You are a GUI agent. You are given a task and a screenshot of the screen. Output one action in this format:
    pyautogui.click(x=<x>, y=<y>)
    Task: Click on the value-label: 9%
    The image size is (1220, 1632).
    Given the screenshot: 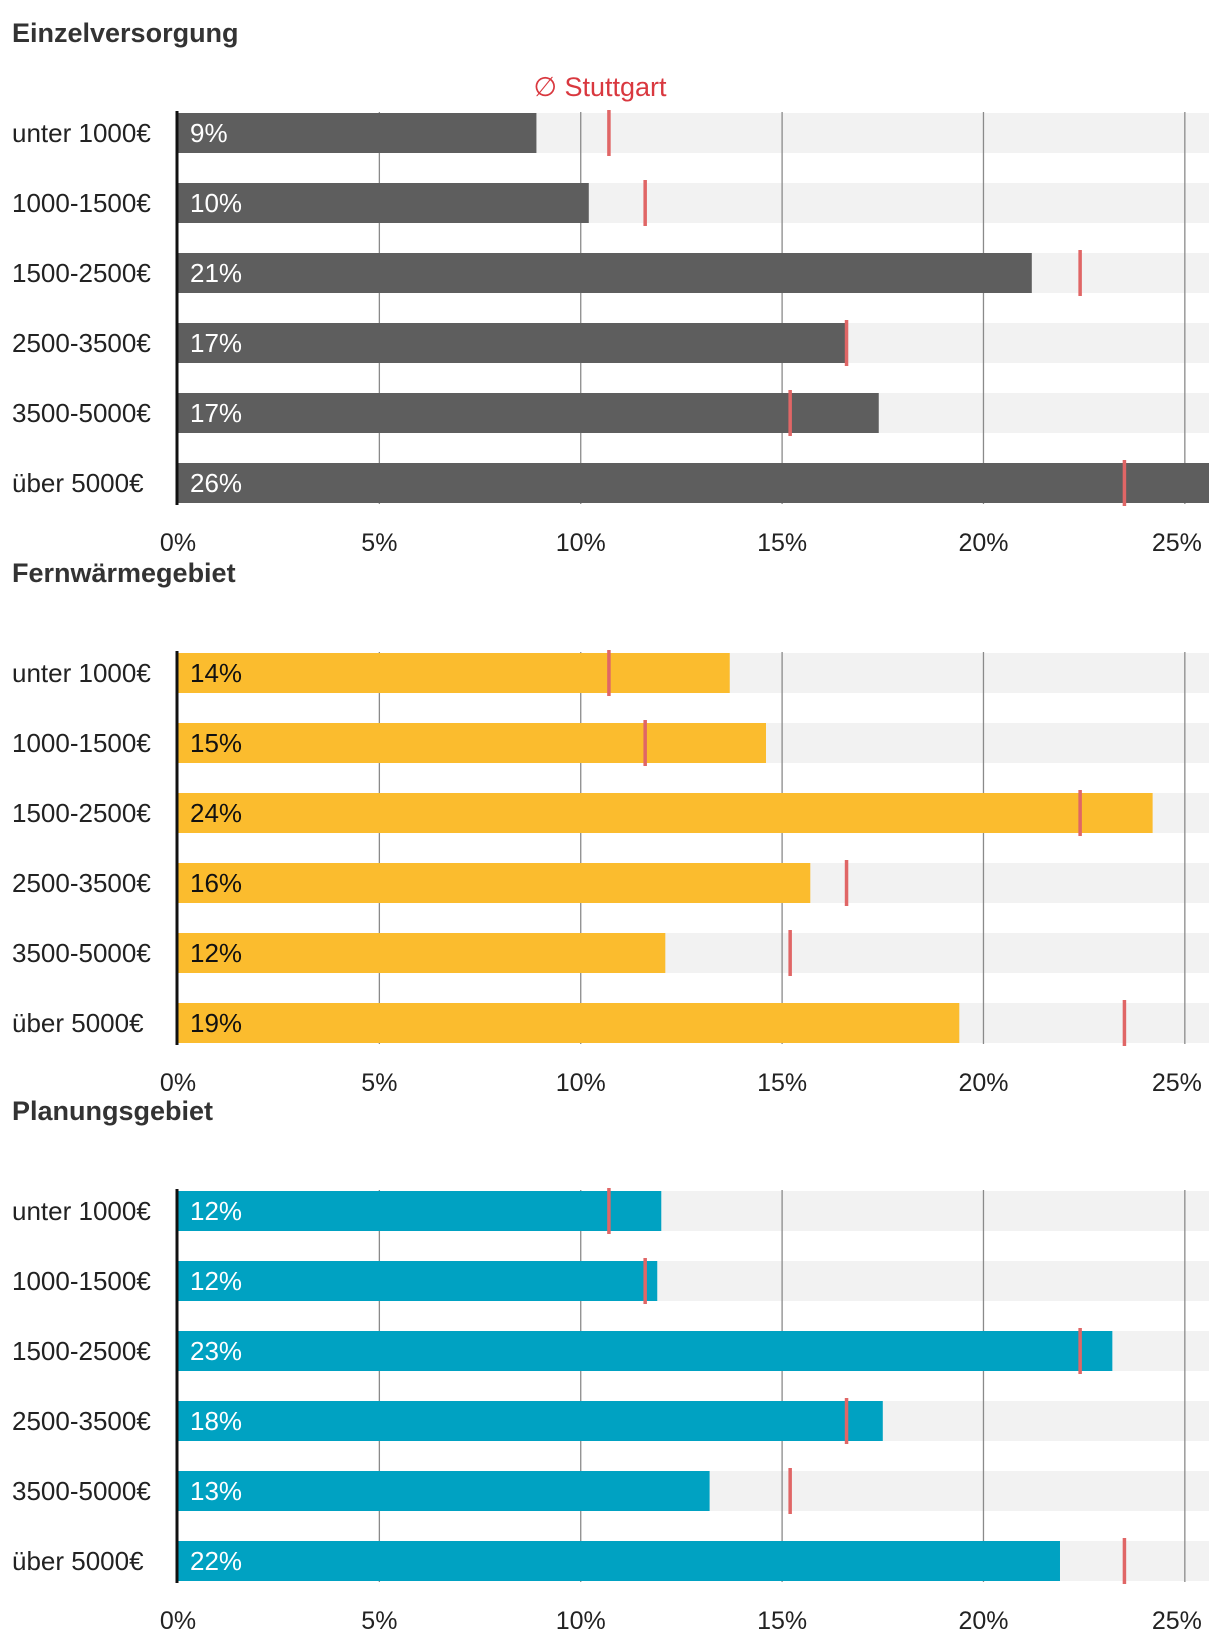 What is the action you would take?
    pyautogui.click(x=209, y=133)
    